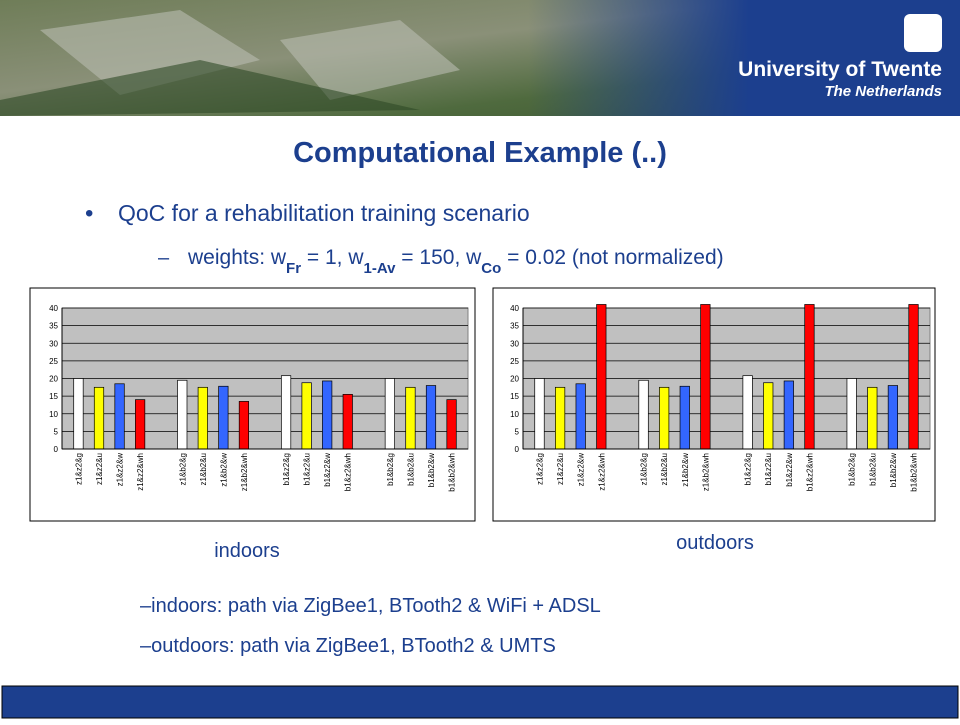  What do you see at coordinates (293, 268) in the screenshot?
I see `subscript: Fr` at bounding box center [293, 268].